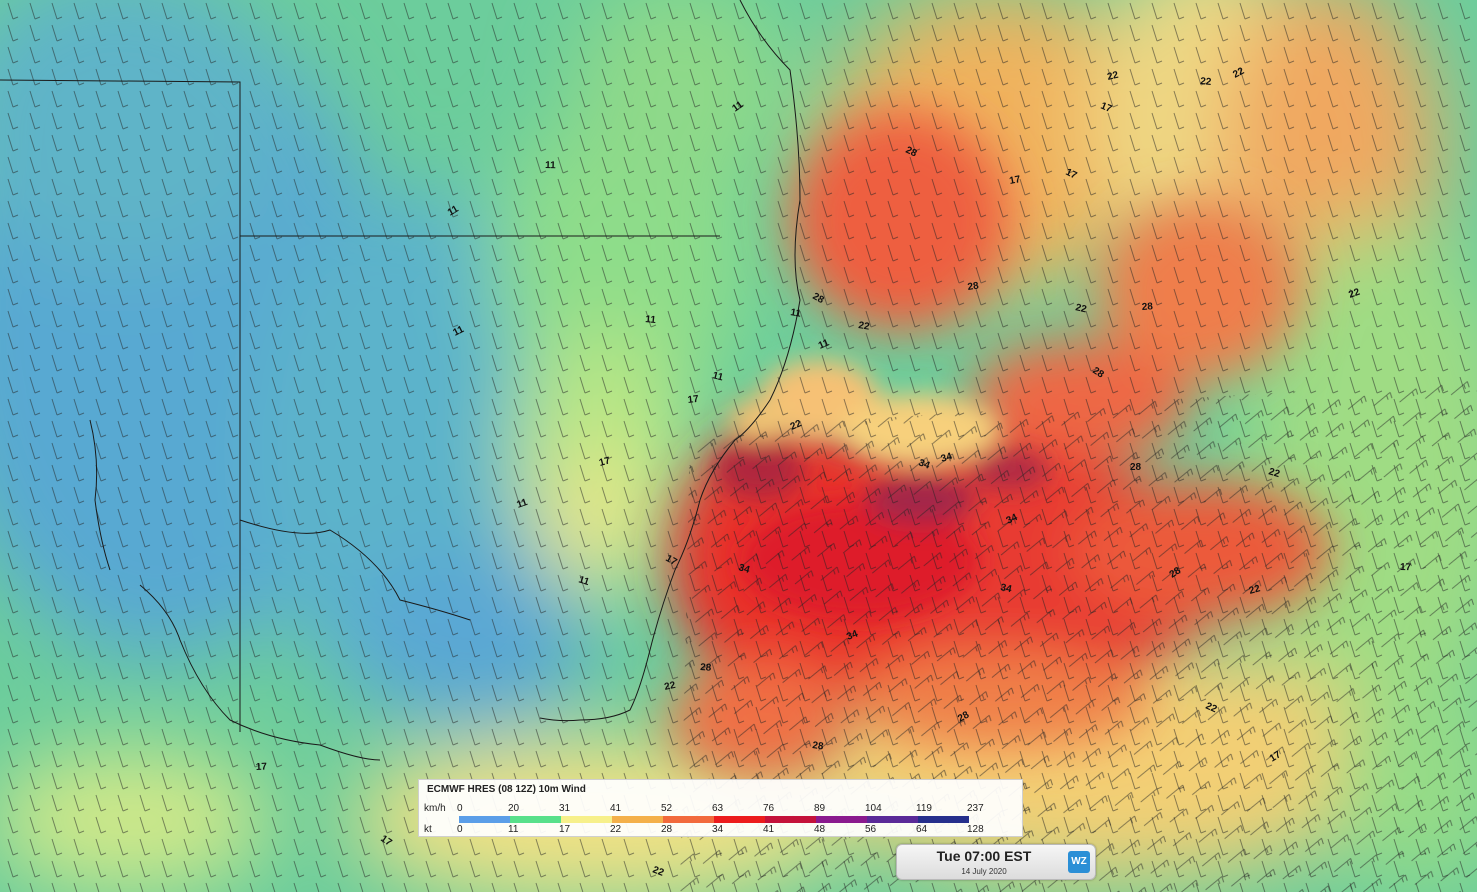  Describe the element at coordinates (975, 829) in the screenshot. I see `legend-kt-tick: 128` at that location.